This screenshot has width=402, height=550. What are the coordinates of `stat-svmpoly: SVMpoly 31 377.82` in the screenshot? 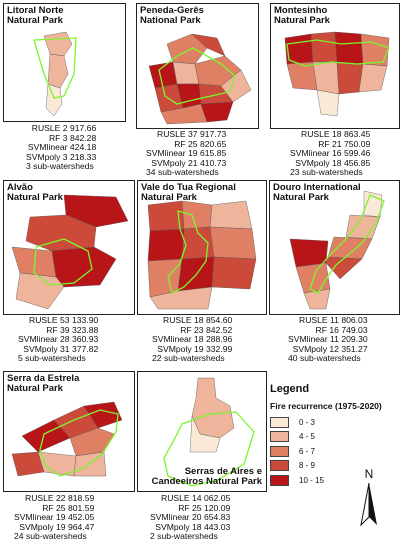 It's located at (61, 348).